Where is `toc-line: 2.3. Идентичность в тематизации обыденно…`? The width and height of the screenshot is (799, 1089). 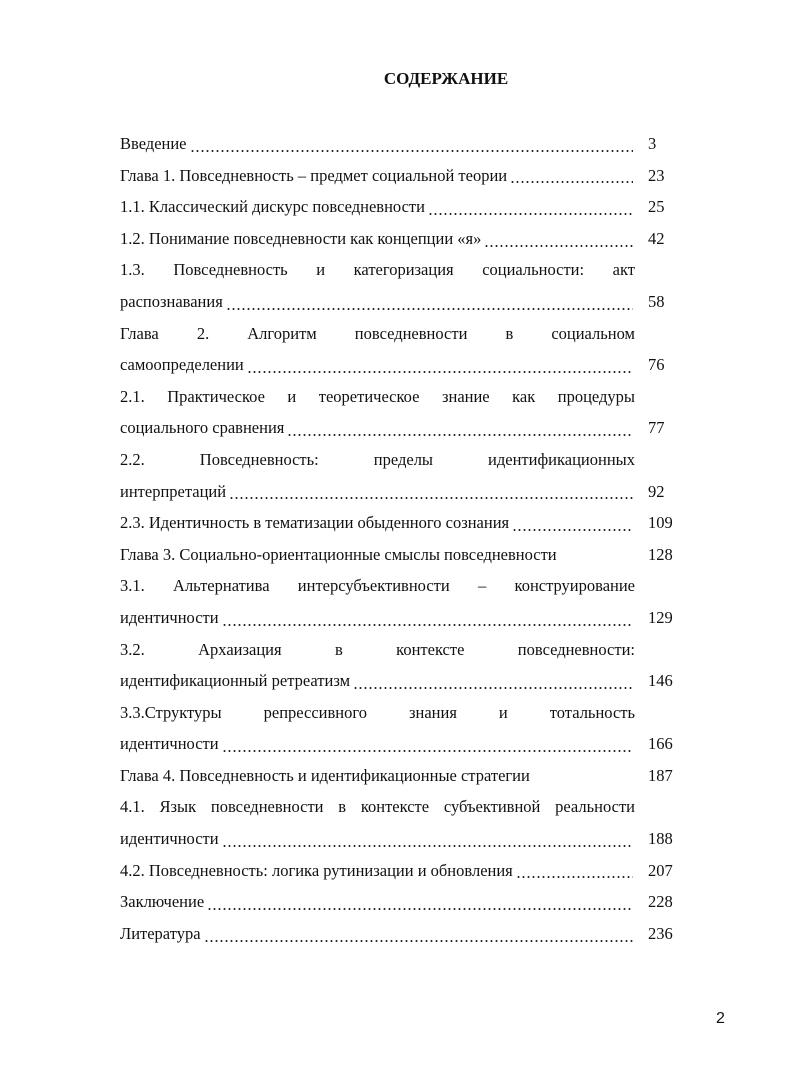 toc-line: 2.3. Идентичность в тематизации обыденно… is located at coordinates (400, 523).